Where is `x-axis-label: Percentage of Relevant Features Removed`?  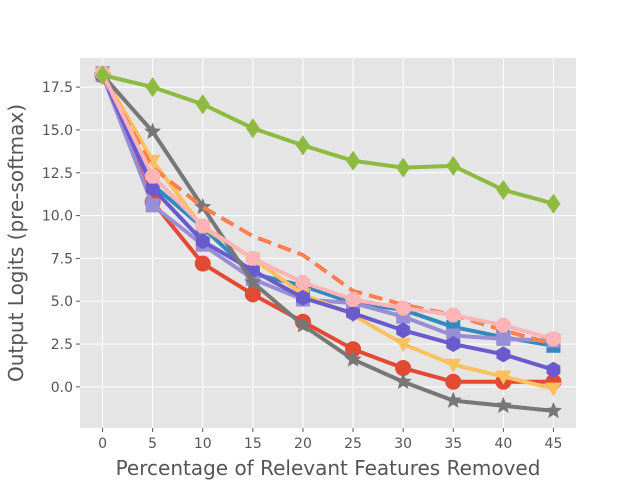 x-axis-label: Percentage of Relevant Features Removed is located at coordinates (328, 468).